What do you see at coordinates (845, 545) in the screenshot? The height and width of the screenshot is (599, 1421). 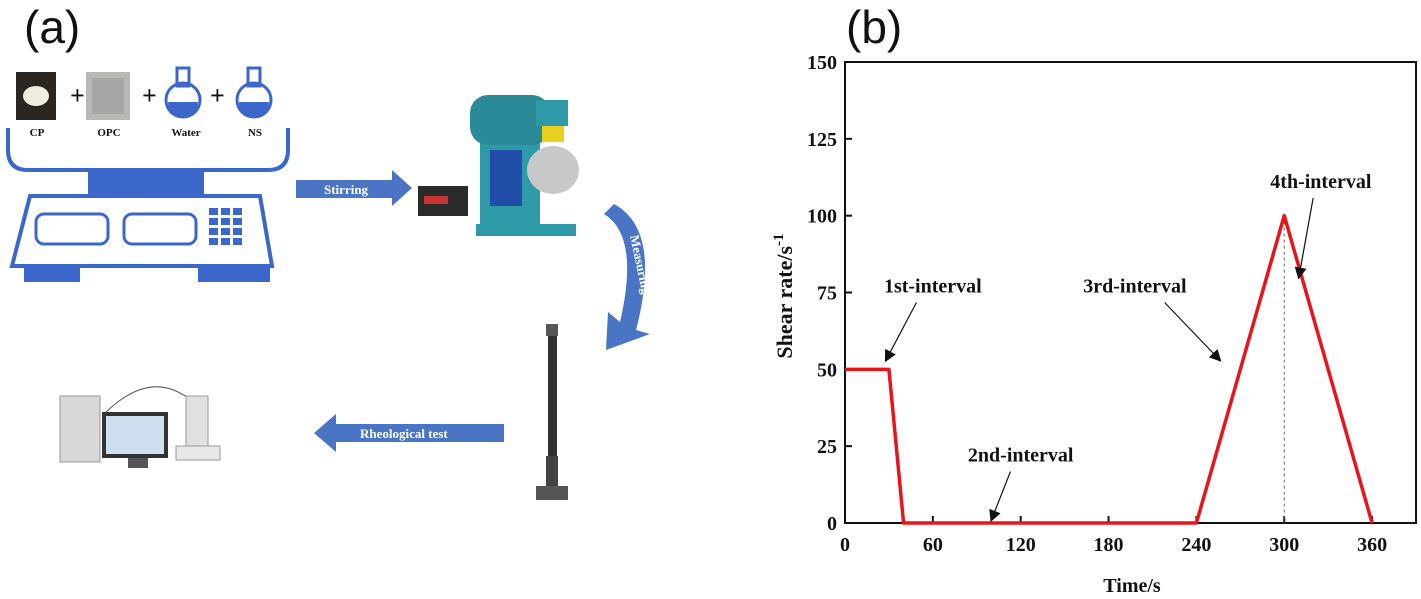 I see `x-tick-label: 0` at bounding box center [845, 545].